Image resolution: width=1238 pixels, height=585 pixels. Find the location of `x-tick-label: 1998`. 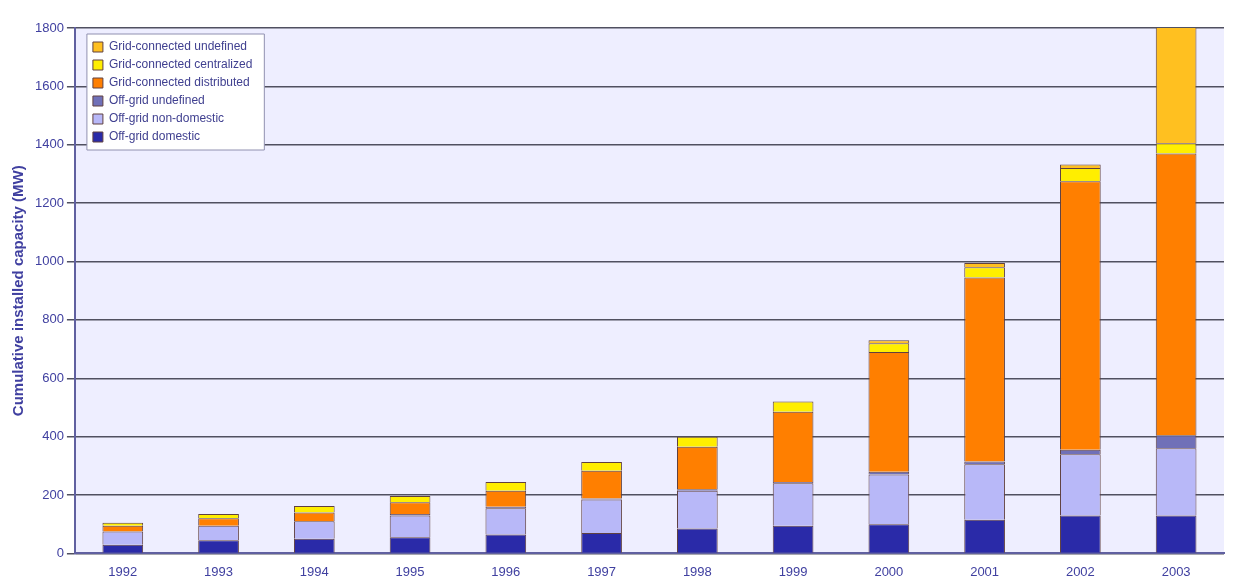

x-tick-label: 1998 is located at coordinates (697, 571).